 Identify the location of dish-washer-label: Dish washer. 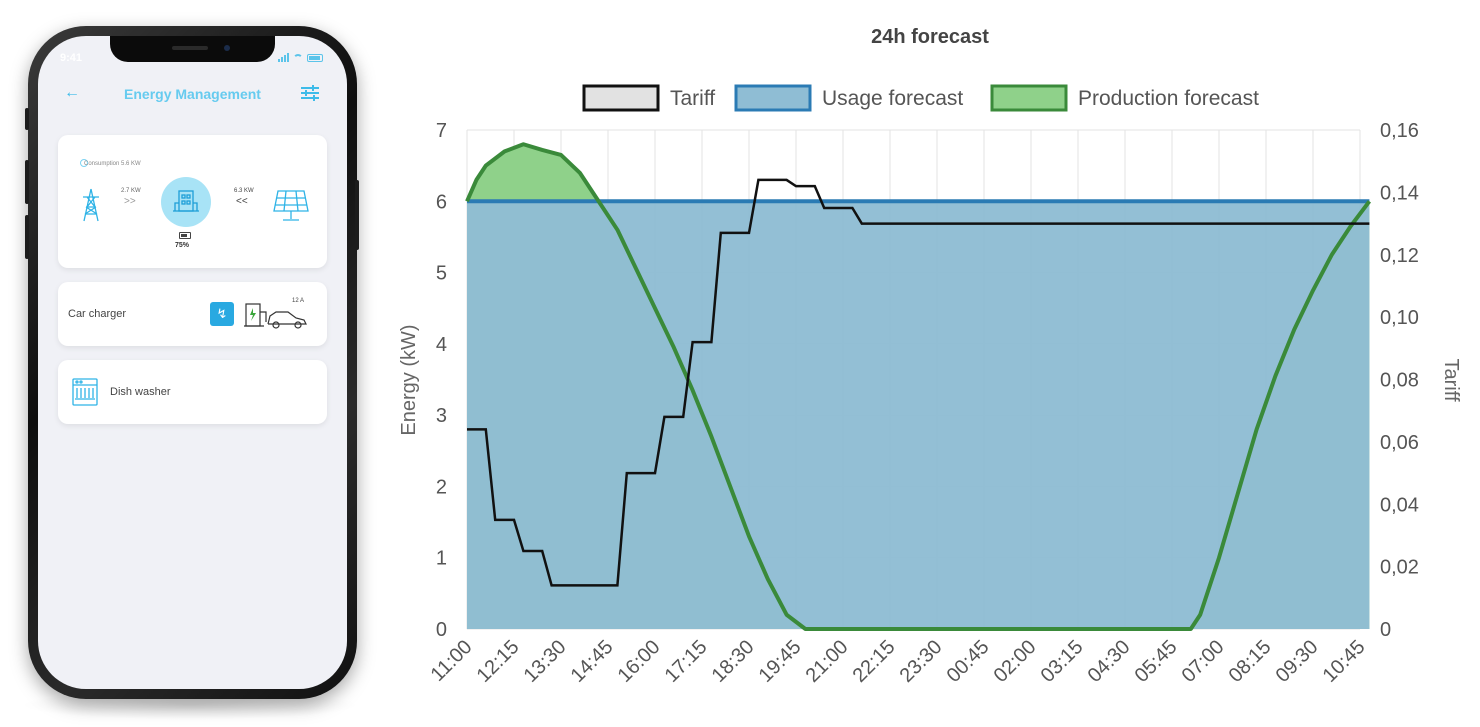
(140, 392).